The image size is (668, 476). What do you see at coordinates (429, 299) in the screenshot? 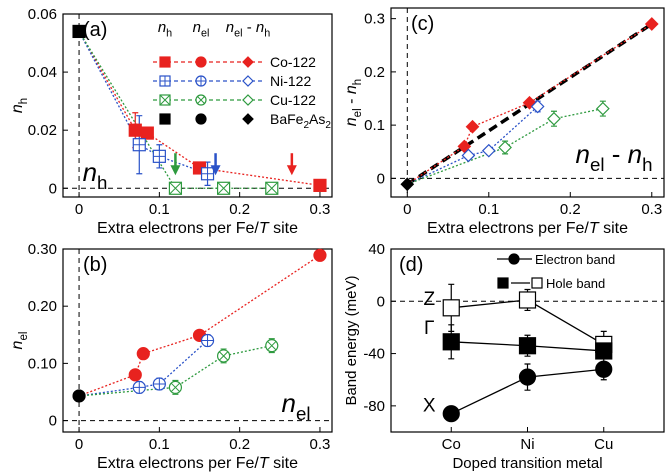
I see `label-z: Z` at bounding box center [429, 299].